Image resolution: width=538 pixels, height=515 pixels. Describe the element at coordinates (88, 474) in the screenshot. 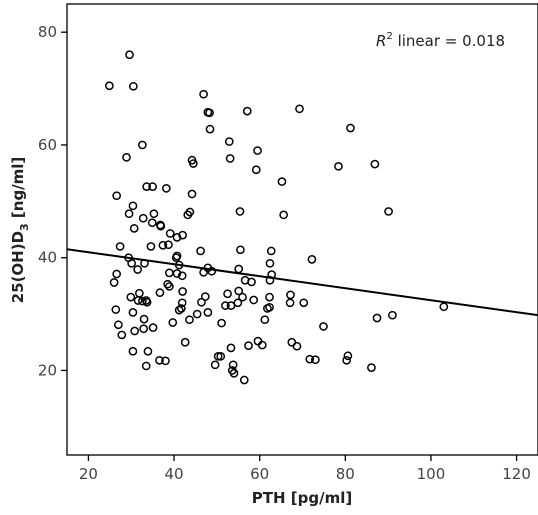

I see `x-tick-label: 20` at that location.